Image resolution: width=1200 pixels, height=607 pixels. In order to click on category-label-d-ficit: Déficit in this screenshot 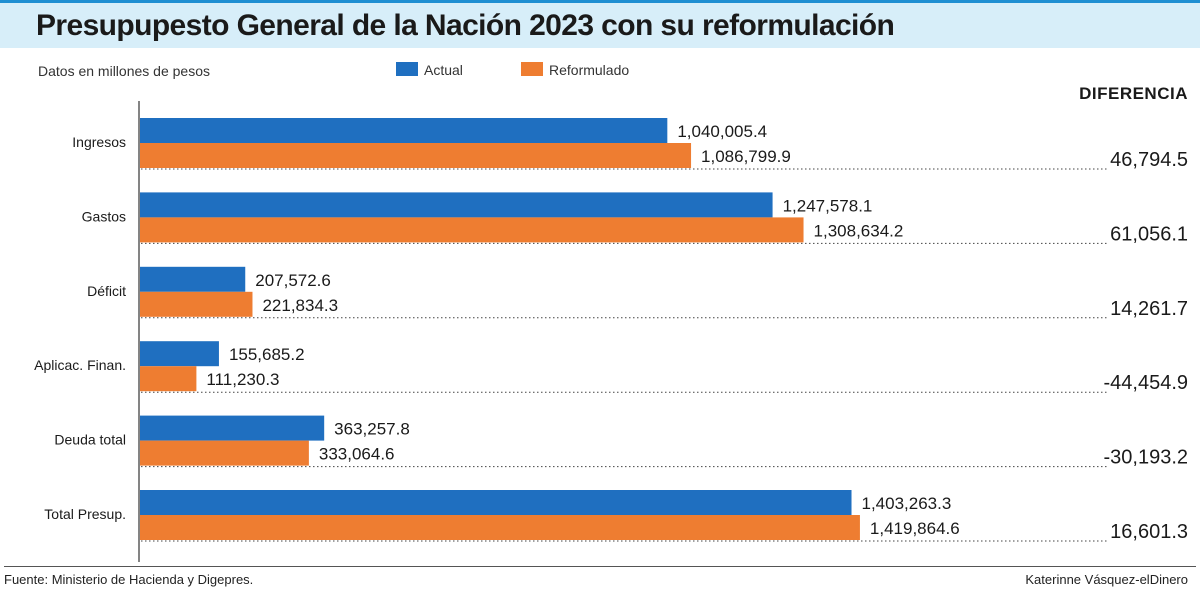, I will do `click(106, 291)`.